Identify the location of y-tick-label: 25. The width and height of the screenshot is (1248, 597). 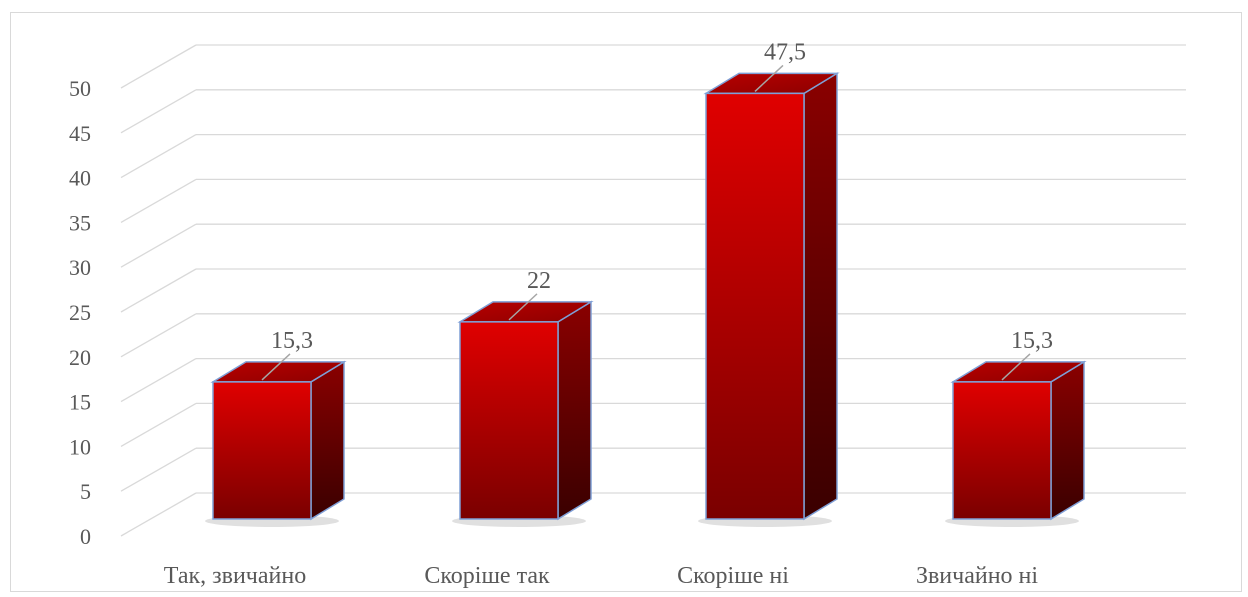
(80, 312).